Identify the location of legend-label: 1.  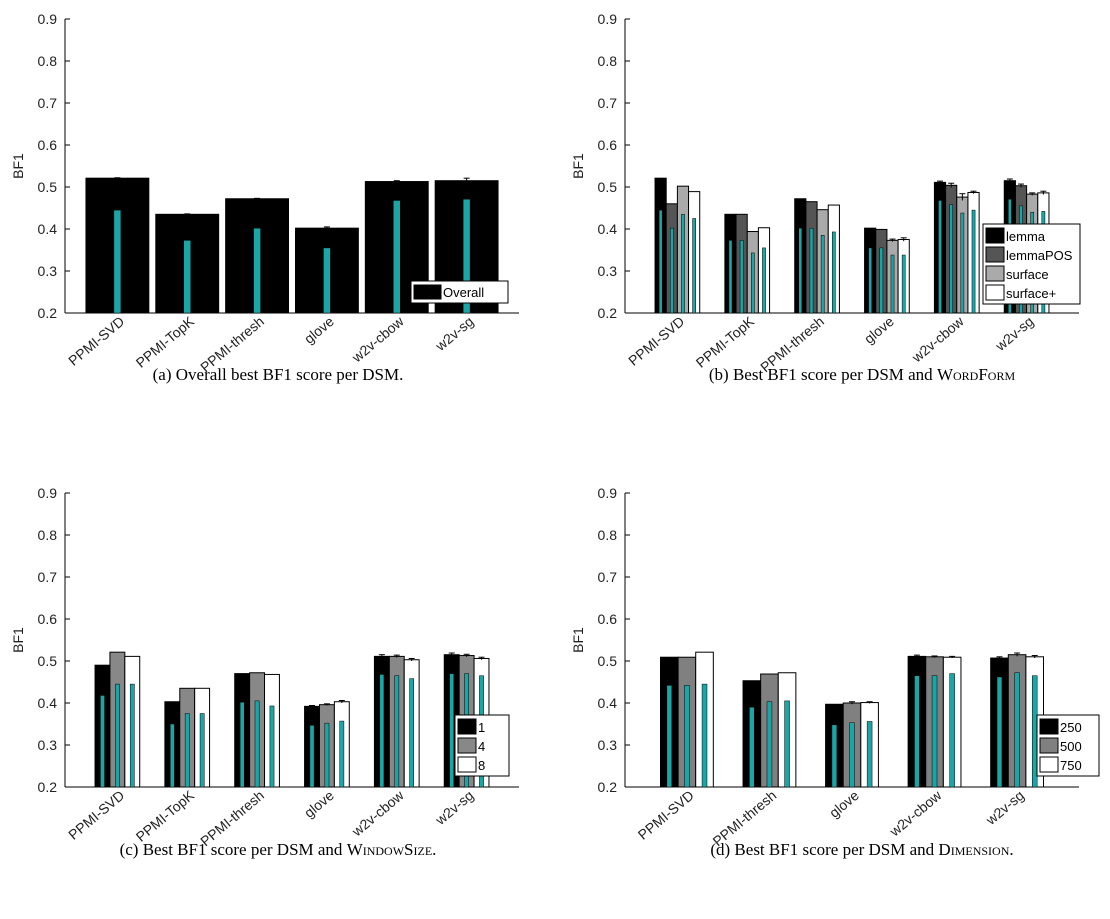
(481, 727).